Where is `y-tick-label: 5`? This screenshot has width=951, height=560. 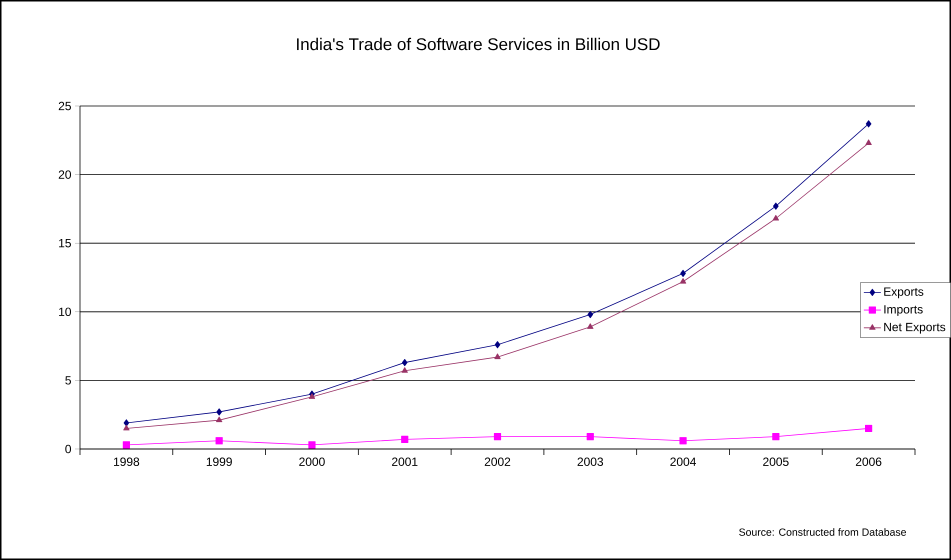
y-tick-label: 5 is located at coordinates (68, 380).